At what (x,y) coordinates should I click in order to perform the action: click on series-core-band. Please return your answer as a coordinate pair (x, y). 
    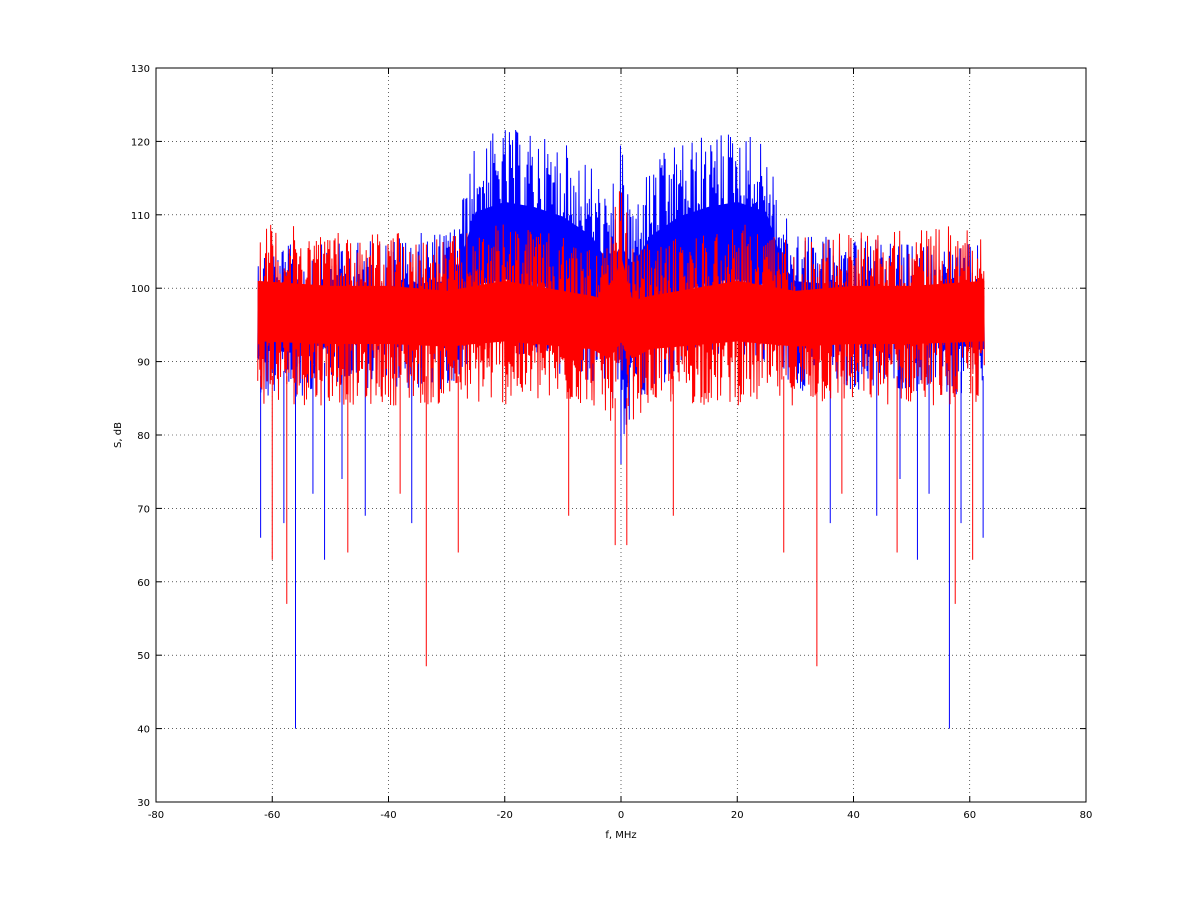
    Looking at the image, I should click on (621, 306).